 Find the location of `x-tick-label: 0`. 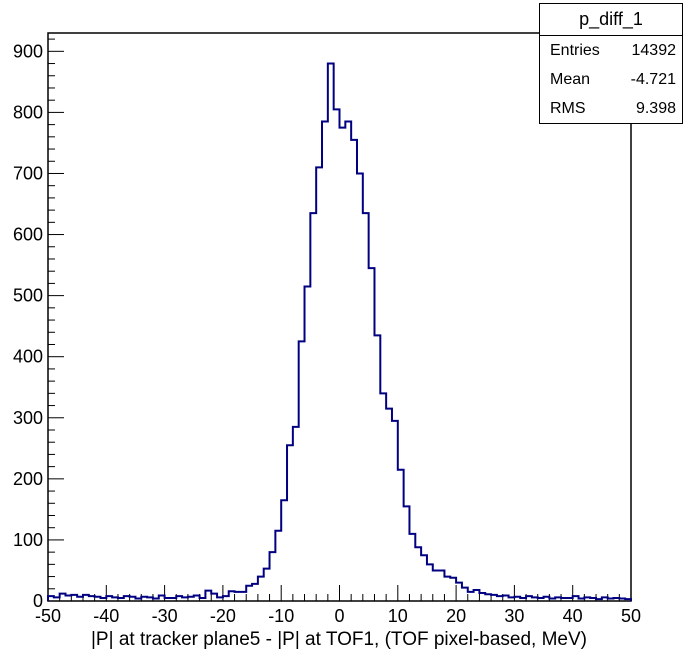

x-tick-label: 0 is located at coordinates (339, 616).